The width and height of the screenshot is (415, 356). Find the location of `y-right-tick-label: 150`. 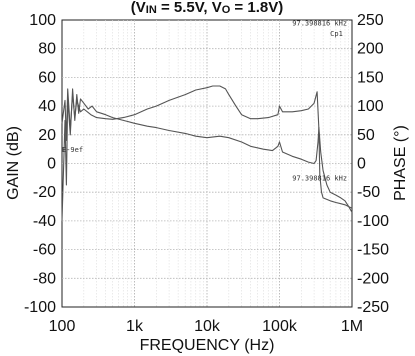

y-right-tick-label: 150 is located at coordinates (370, 77).